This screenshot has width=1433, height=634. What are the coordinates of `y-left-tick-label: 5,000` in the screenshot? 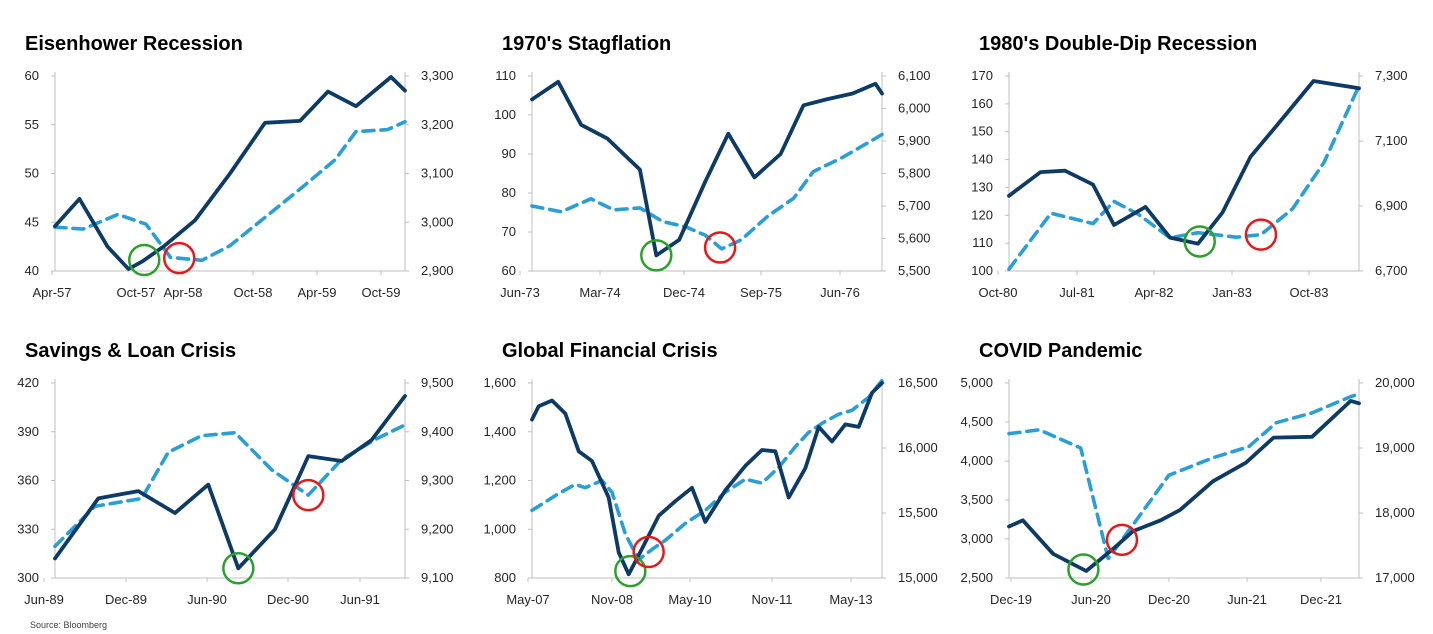 It's located at (976, 382).